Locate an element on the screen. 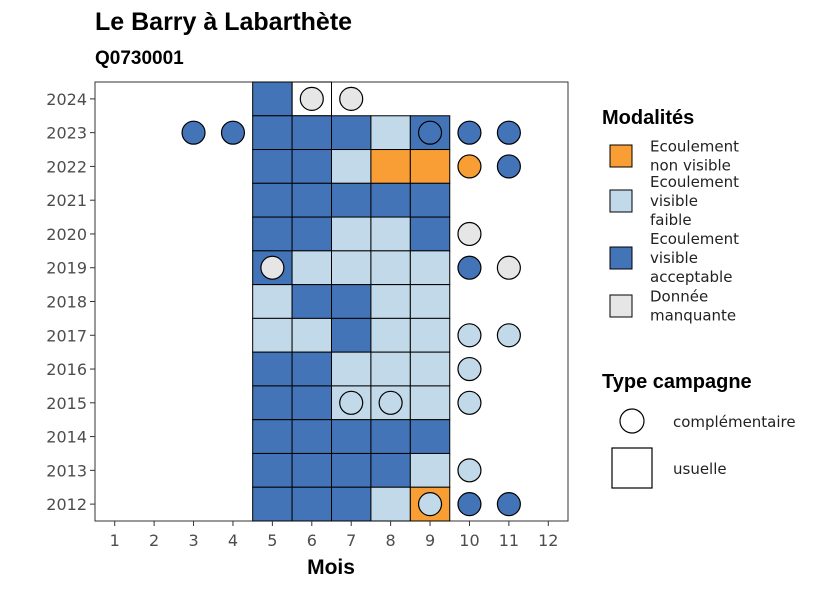  x-tick-label: 11 is located at coordinates (509, 540).